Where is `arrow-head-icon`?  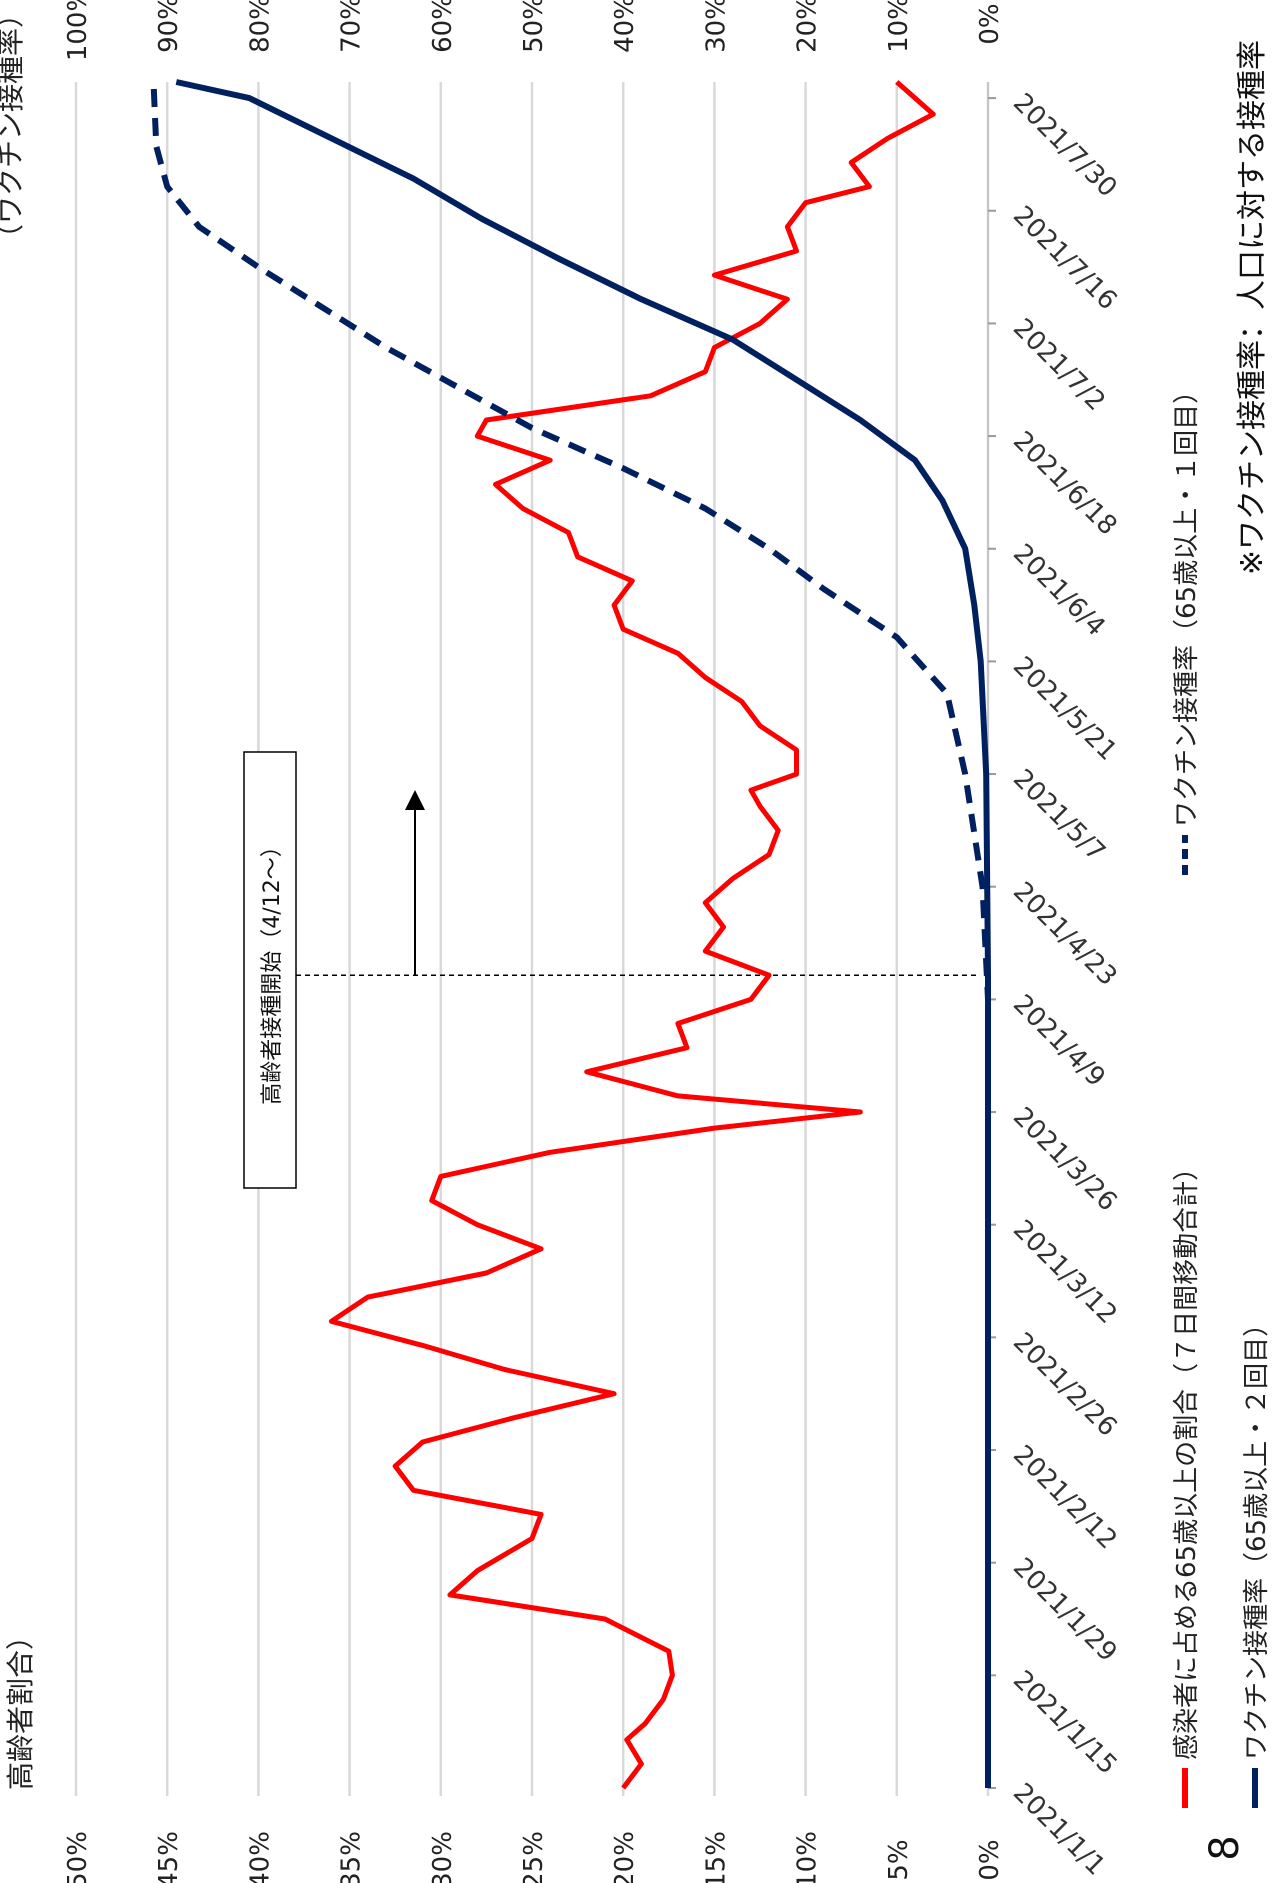 arrow-head-icon is located at coordinates (415, 800).